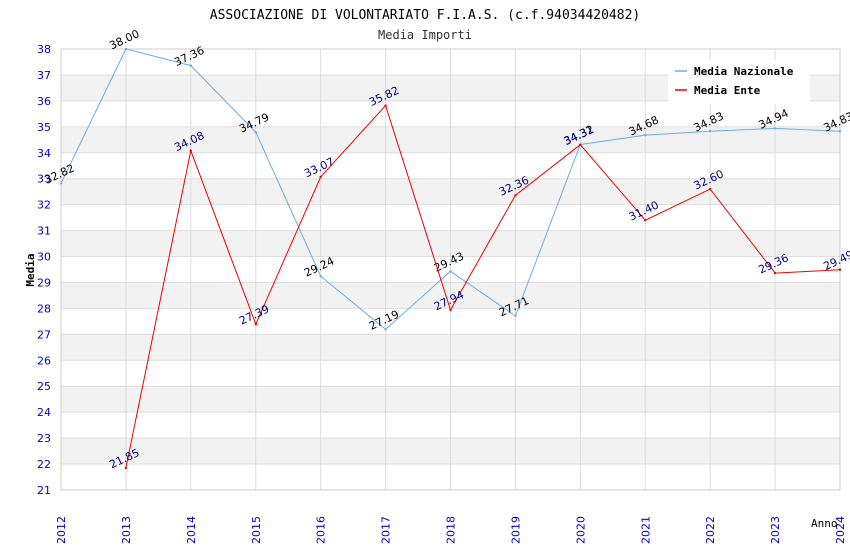 The height and width of the screenshot is (550, 850). Describe the element at coordinates (44, 282) in the screenshot. I see `y-tick-label: 29` at that location.